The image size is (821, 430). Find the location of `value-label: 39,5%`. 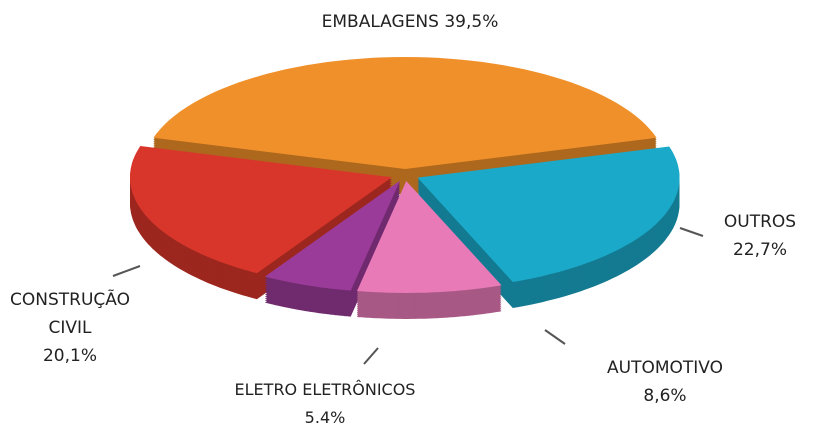

value-label: 39,5% is located at coordinates (471, 22).